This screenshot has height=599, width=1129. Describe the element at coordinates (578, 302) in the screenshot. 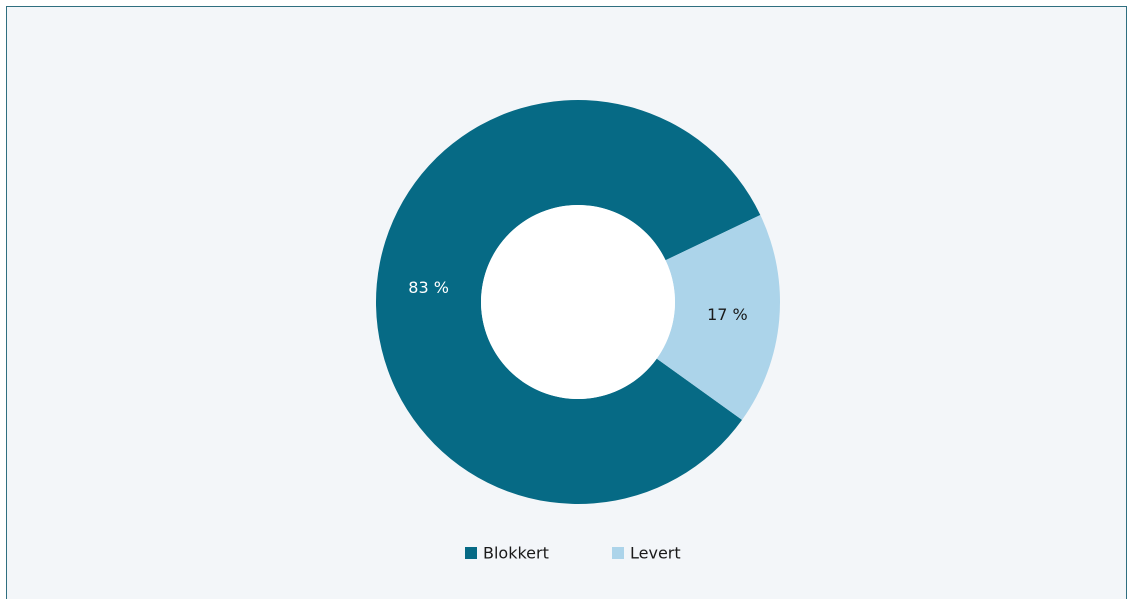

I see `donut-hole` at that location.